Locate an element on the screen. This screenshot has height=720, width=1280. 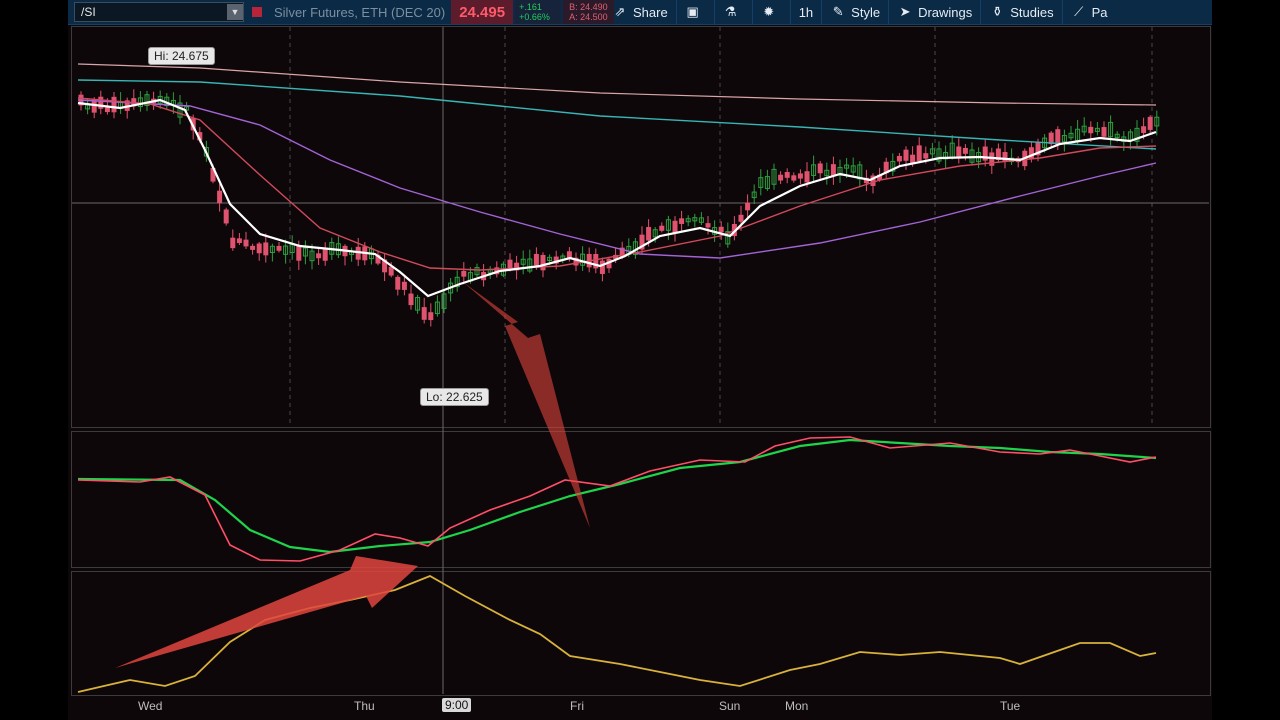
timeframe-label: 1h is located at coordinates (806, 12).